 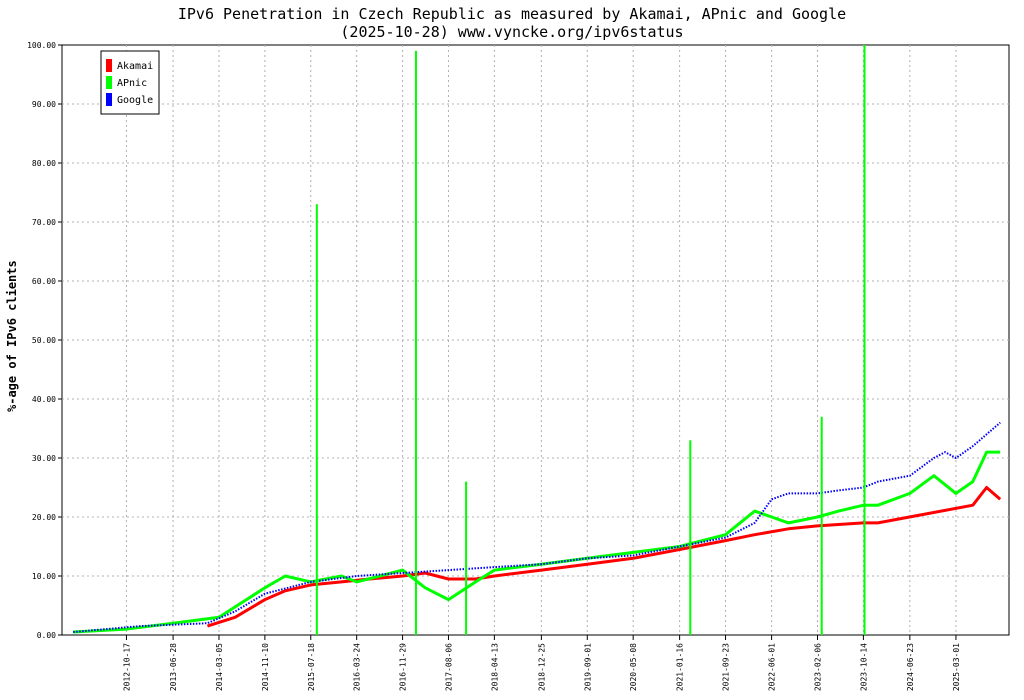 What do you see at coordinates (44, 163) in the screenshot?
I see `y-tick-label: 80.00` at bounding box center [44, 163].